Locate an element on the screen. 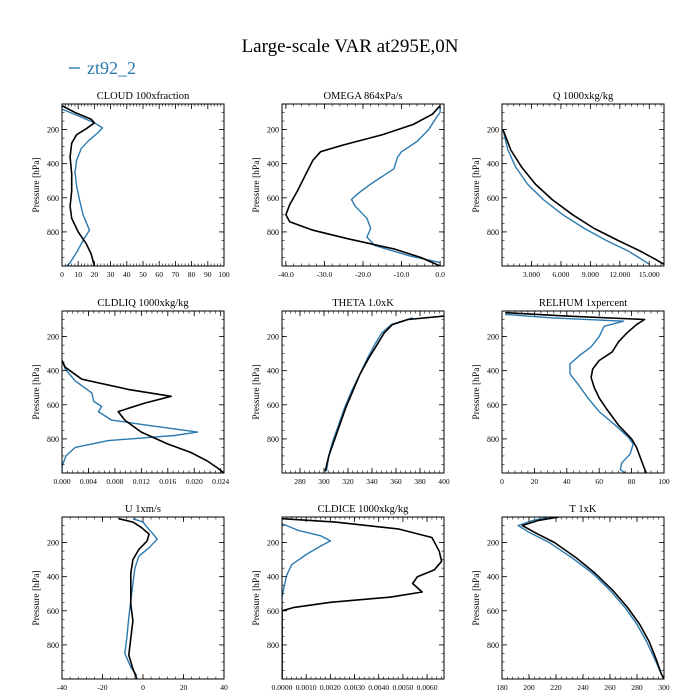  x-tick-label: 0.008 is located at coordinates (114, 481).